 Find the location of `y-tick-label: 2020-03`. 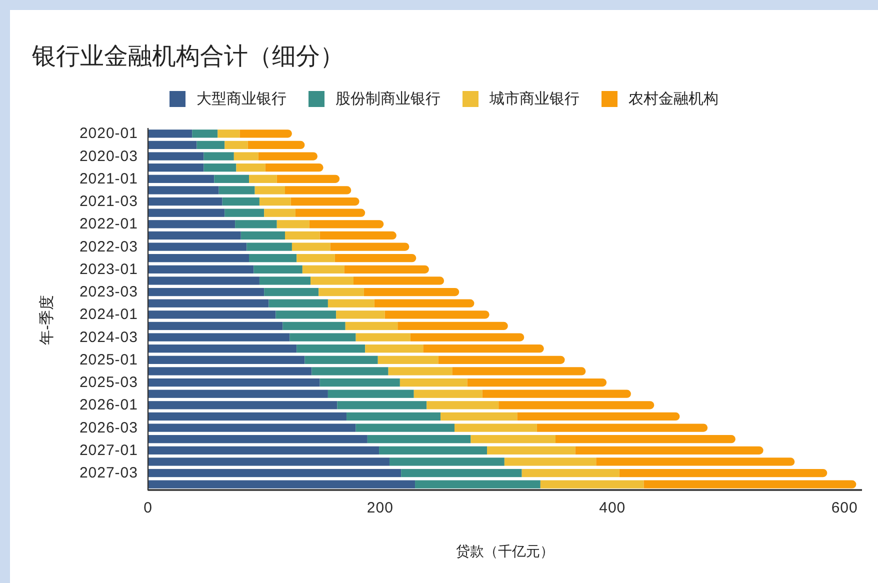

y-tick-label: 2020-03 is located at coordinates (108, 156).